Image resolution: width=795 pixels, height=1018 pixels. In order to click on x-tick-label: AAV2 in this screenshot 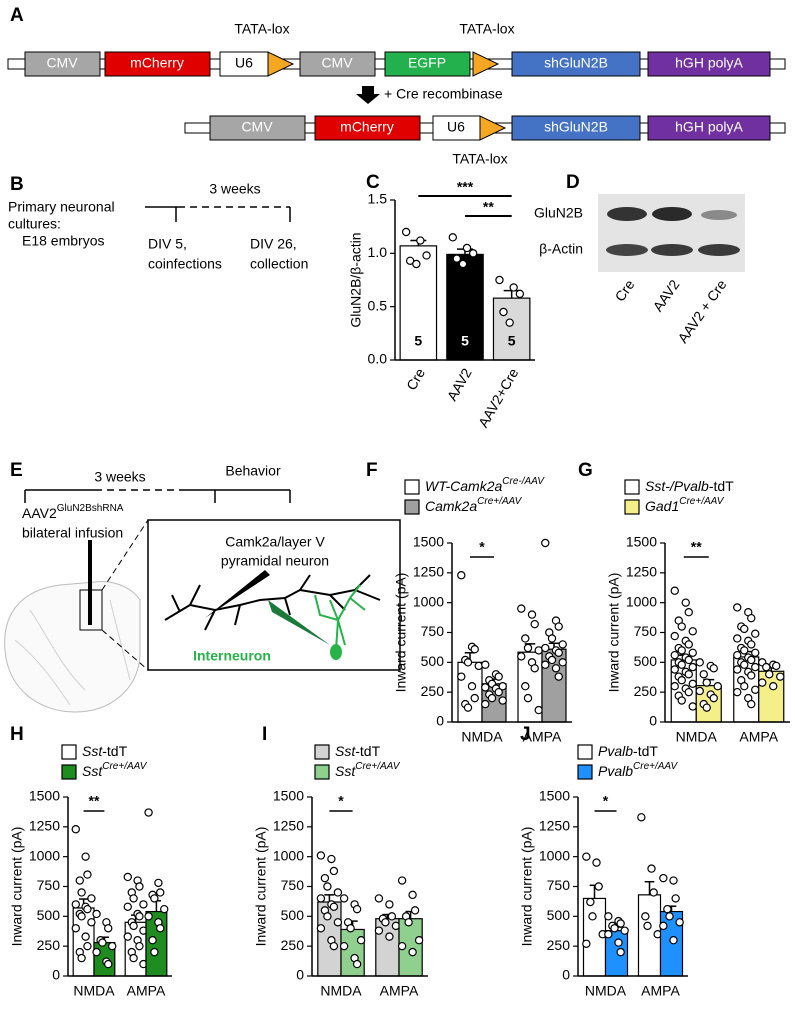, I will do `click(459, 384)`.